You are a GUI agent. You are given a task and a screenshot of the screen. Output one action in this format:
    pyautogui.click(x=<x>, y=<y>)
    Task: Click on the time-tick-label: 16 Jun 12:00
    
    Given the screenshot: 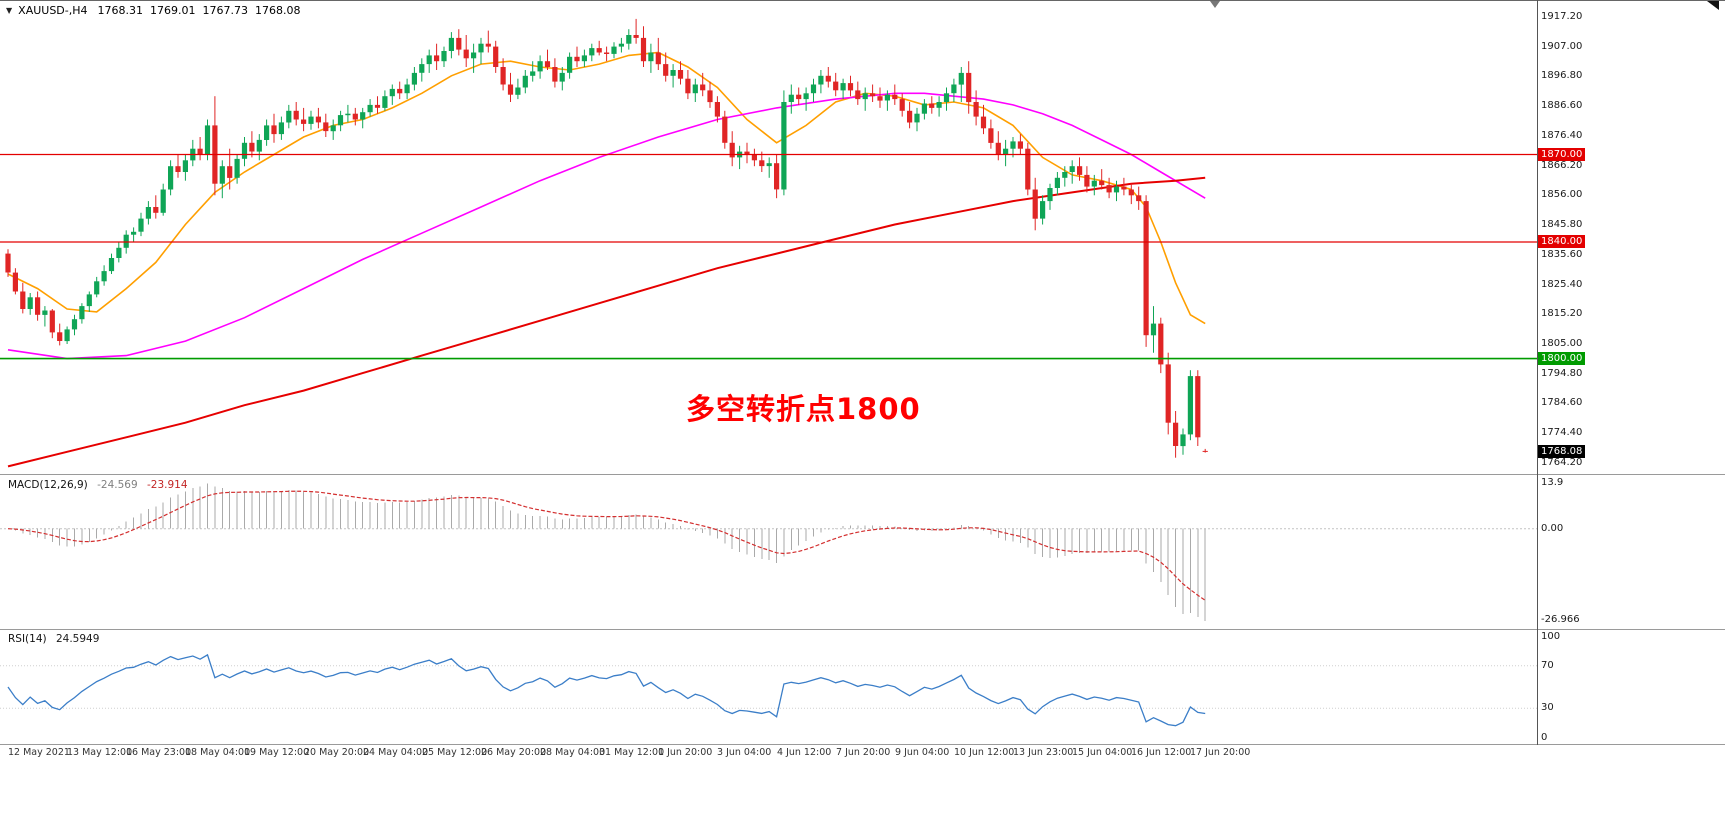 What is the action you would take?
    pyautogui.click(x=1161, y=752)
    